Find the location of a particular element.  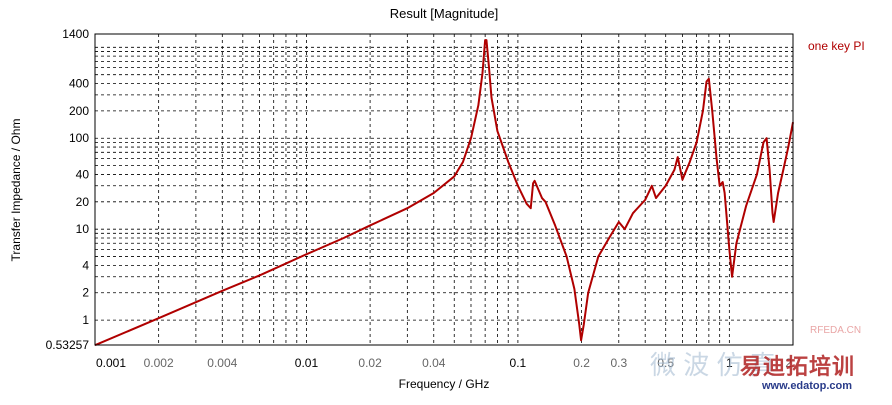

x-tick-label: 0.1 is located at coordinates (518, 363).